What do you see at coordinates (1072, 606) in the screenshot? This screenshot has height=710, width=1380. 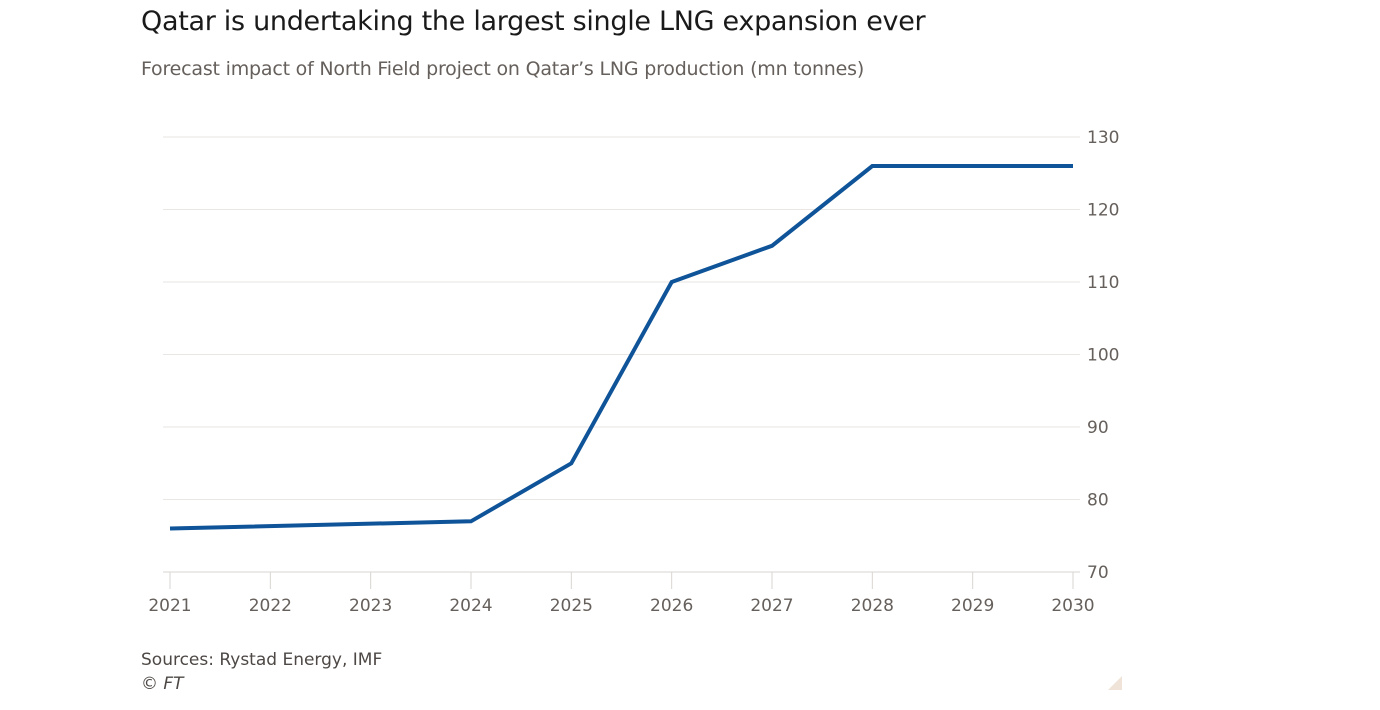 I see `x-tick-label: 2030` at bounding box center [1072, 606].